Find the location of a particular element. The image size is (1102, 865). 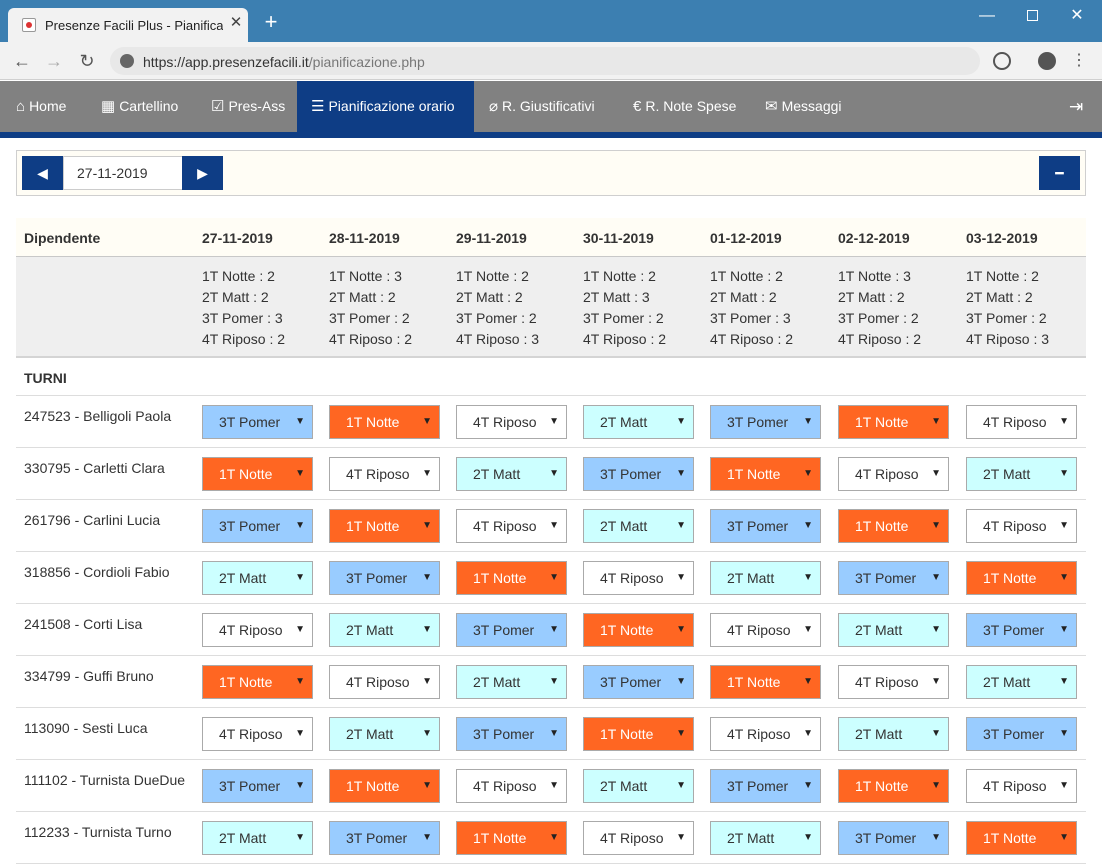

tab-close-icon: ✕ is located at coordinates (236, 22).